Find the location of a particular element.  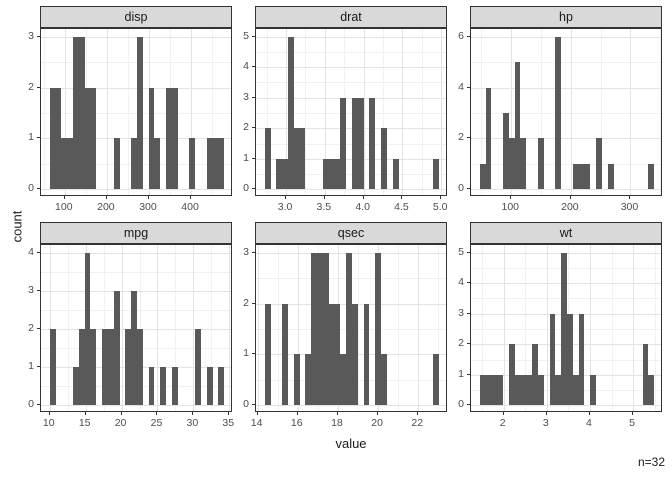

x-tick-label: 100 is located at coordinates (510, 207).